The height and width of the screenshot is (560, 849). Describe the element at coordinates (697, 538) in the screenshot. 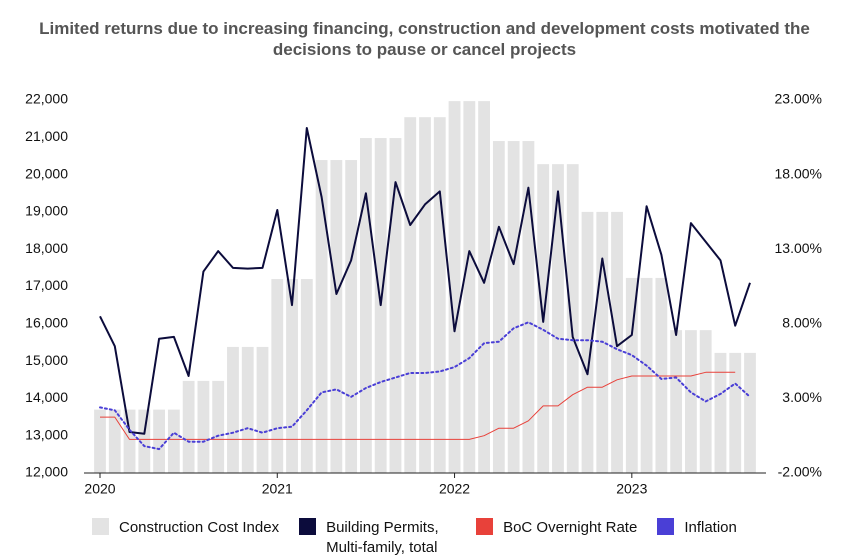

I see `legend-item: Inflation` at that location.